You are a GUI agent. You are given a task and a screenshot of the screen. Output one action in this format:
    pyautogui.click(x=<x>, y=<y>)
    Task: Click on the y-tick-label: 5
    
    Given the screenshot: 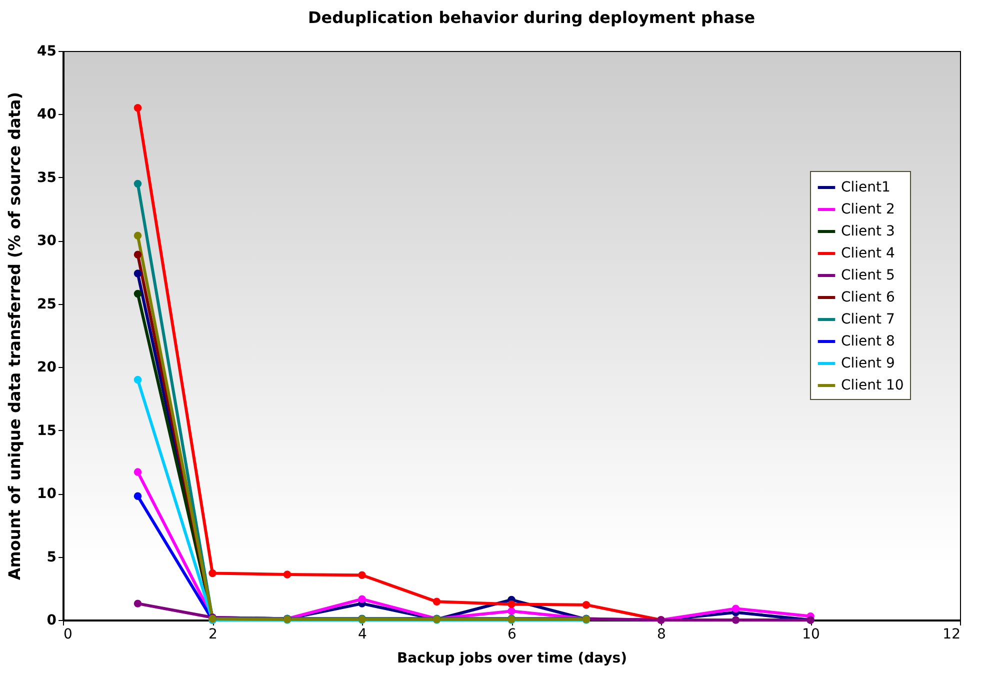 What is the action you would take?
    pyautogui.click(x=51, y=557)
    